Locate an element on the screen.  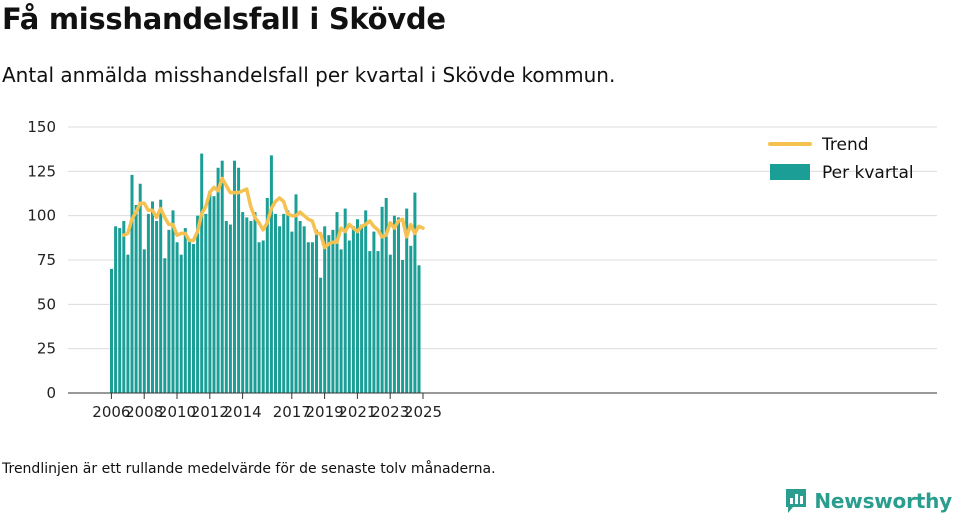
y-tick-label: 125 is located at coordinates (41, 171).